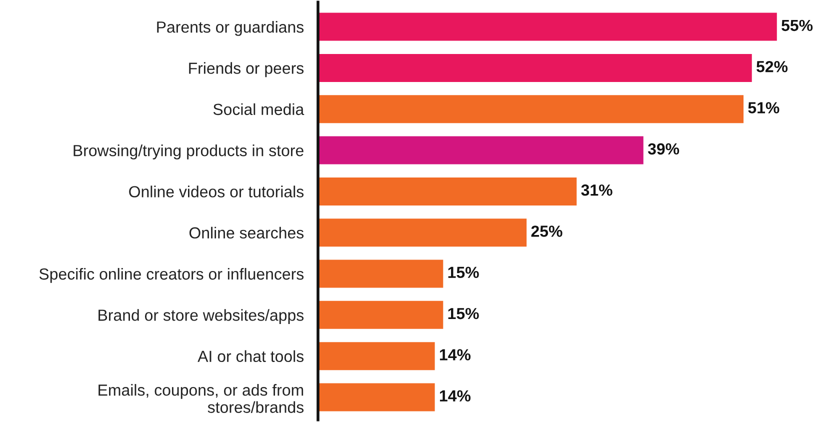 Image resolution: width=820 pixels, height=422 pixels. What do you see at coordinates (251, 356) in the screenshot?
I see `y-tick-label: AI or chat tools` at bounding box center [251, 356].